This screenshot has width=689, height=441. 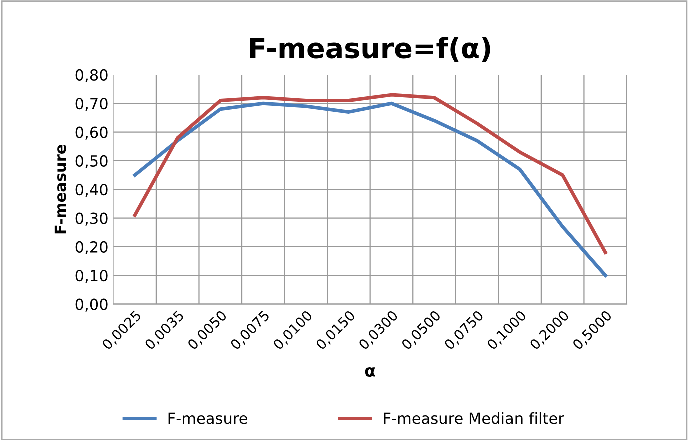 I want to click on y-tick-label: 0,00, so click(x=92, y=305).